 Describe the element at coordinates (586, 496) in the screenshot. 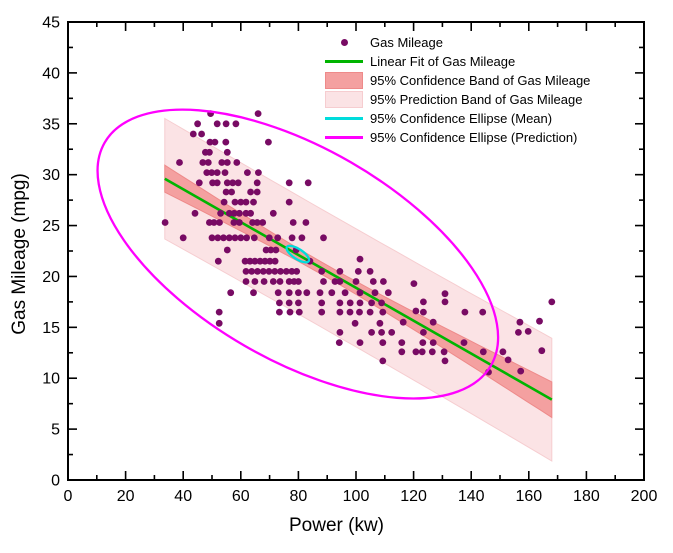

I see `x-tick-label: 180` at that location.